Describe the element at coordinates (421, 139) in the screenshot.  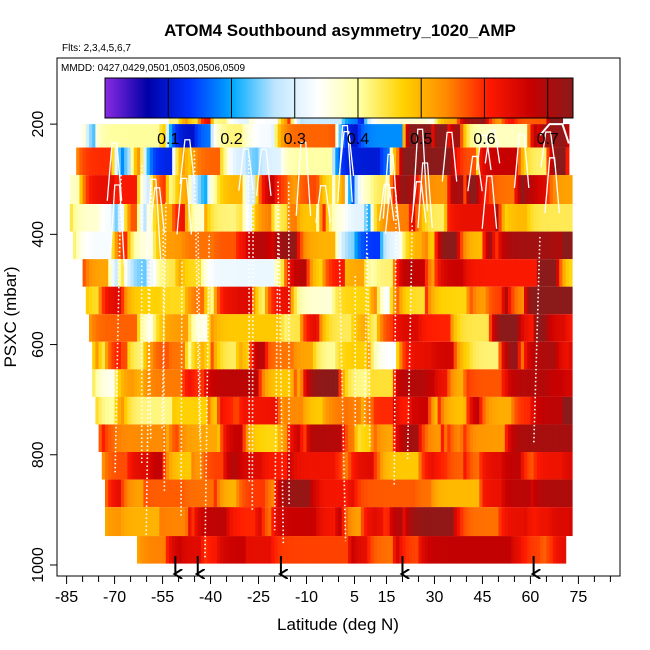
I see `colorbar-tick-label: 0.5` at that location.